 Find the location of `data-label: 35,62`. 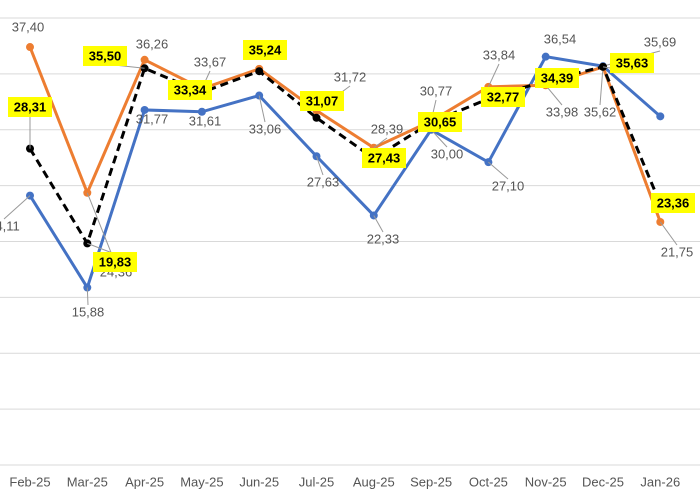

data-label: 35,62 is located at coordinates (600, 111).